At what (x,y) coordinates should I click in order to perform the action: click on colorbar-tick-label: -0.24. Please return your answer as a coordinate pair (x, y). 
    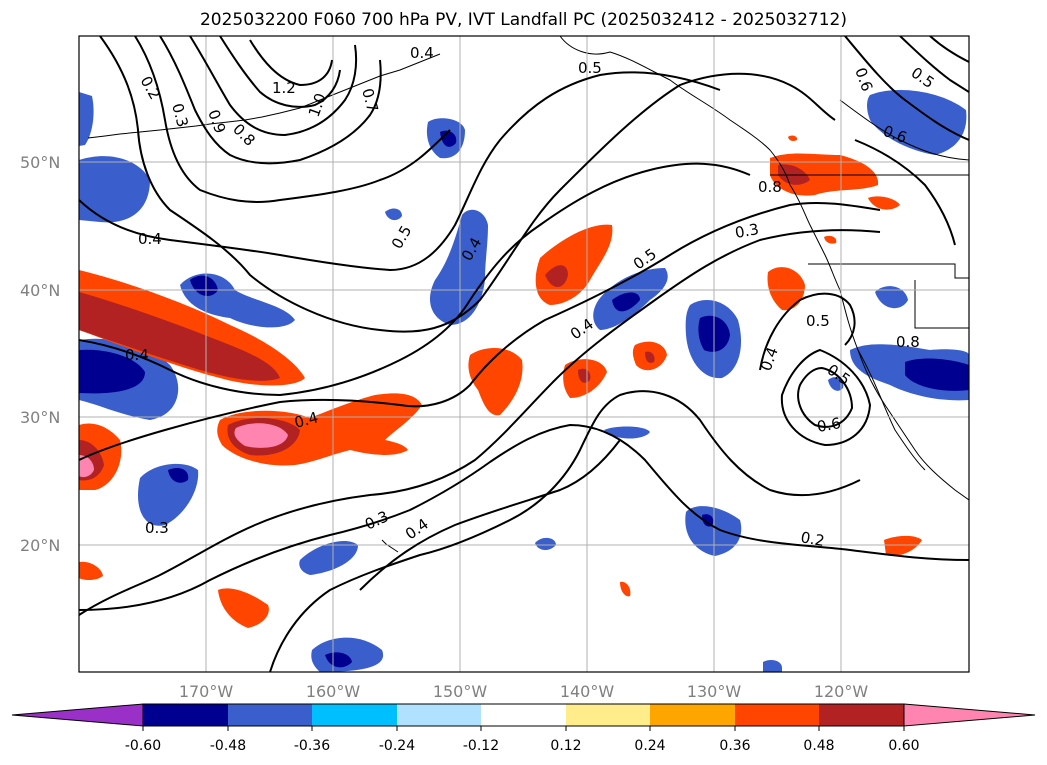
    Looking at the image, I should click on (397, 746).